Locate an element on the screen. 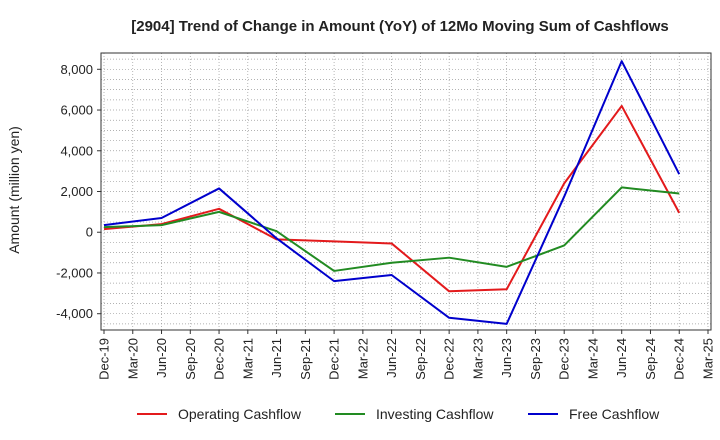 The height and width of the screenshot is (440, 720). x-tick-label: Sep-20 is located at coordinates (190, 359).